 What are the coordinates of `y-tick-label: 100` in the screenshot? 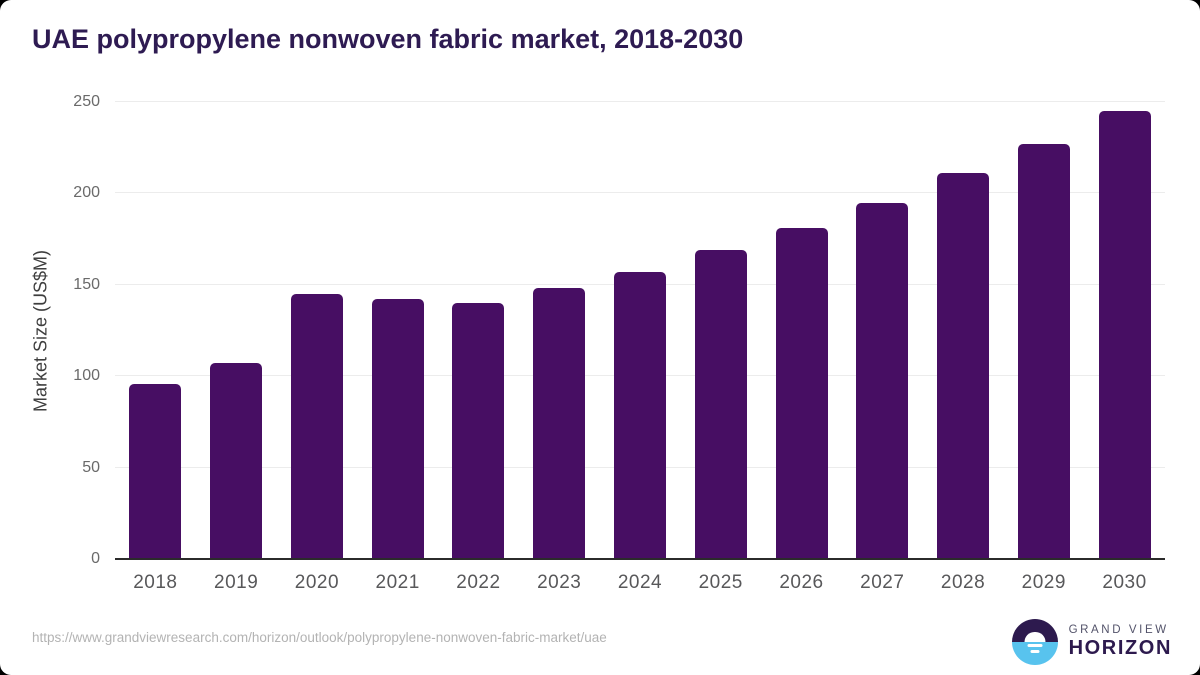 It's located at (86, 376).